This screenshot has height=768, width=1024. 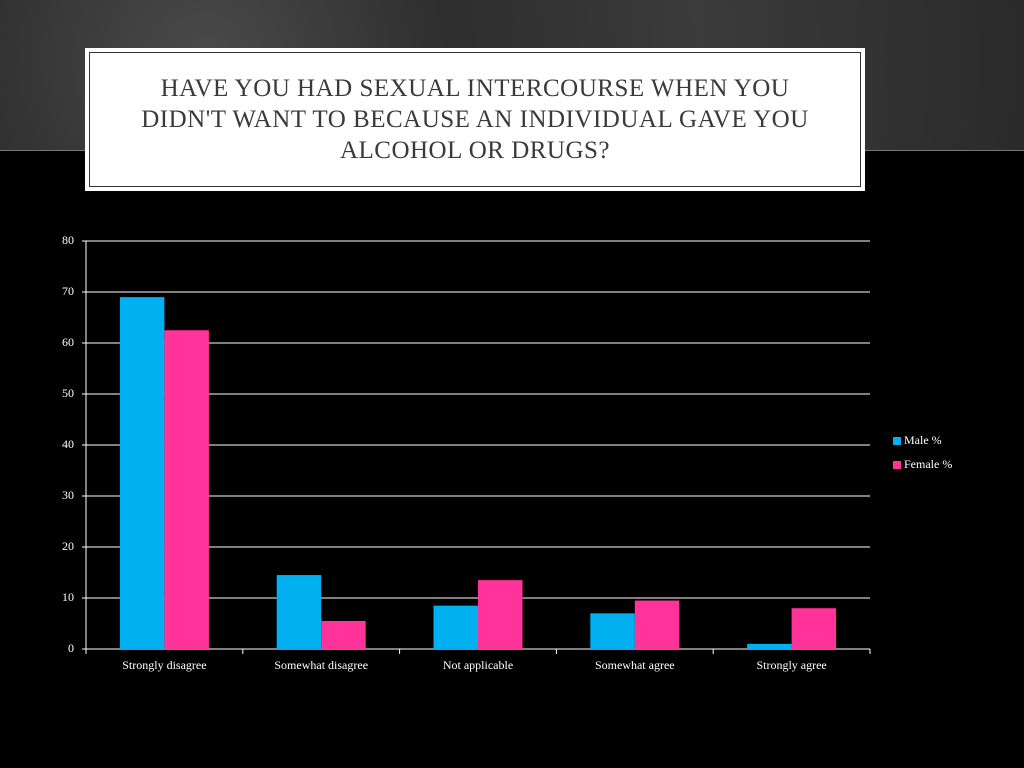 What do you see at coordinates (164, 665) in the screenshot?
I see `x-tick-label: Strongly disagree` at bounding box center [164, 665].